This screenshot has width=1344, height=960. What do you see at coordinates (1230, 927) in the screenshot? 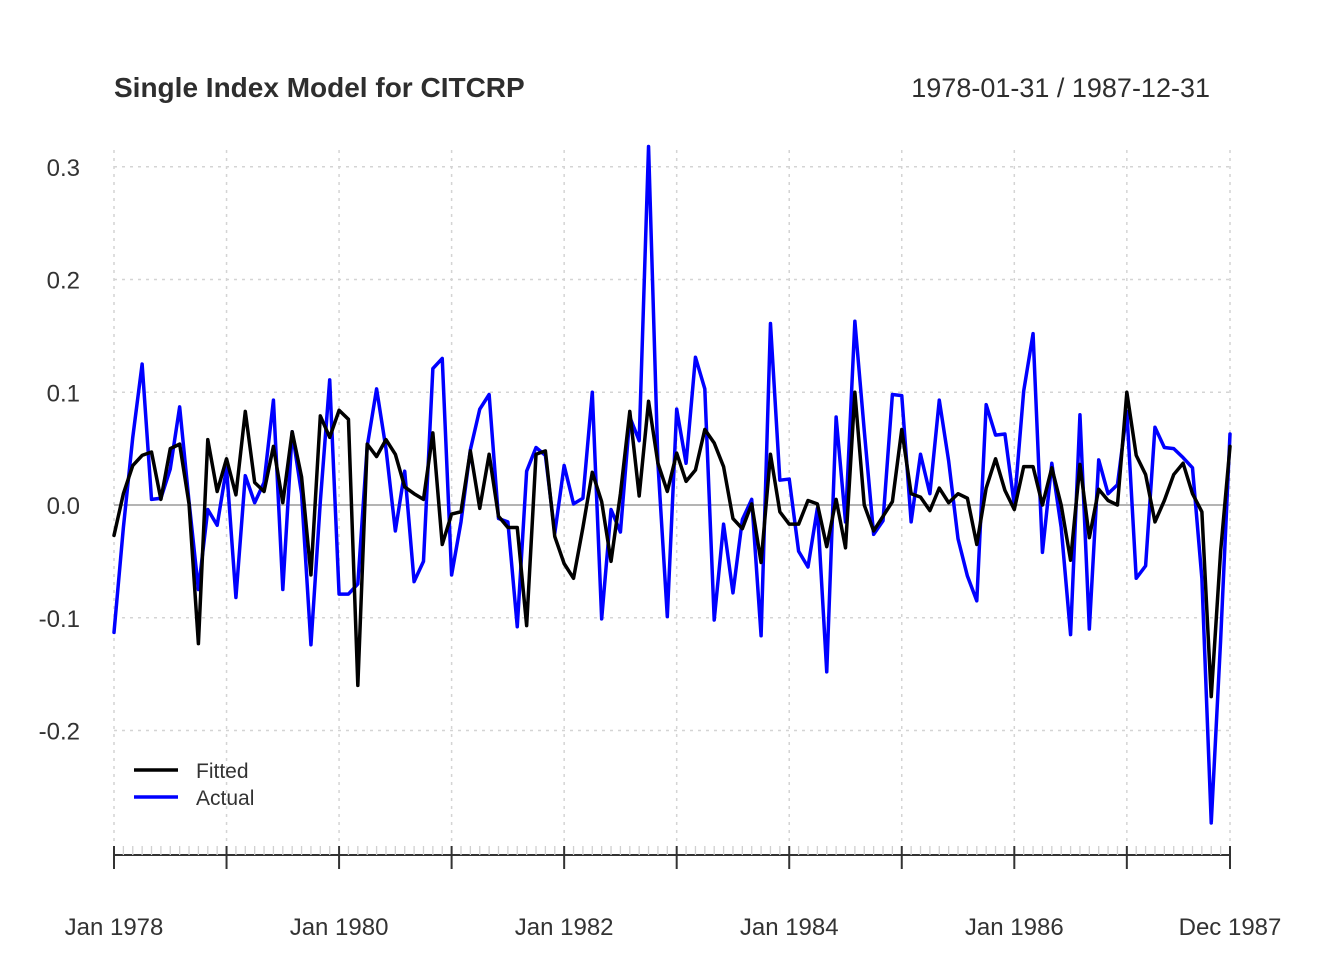
I see `x-tick-label: Dec 1987` at bounding box center [1230, 927].